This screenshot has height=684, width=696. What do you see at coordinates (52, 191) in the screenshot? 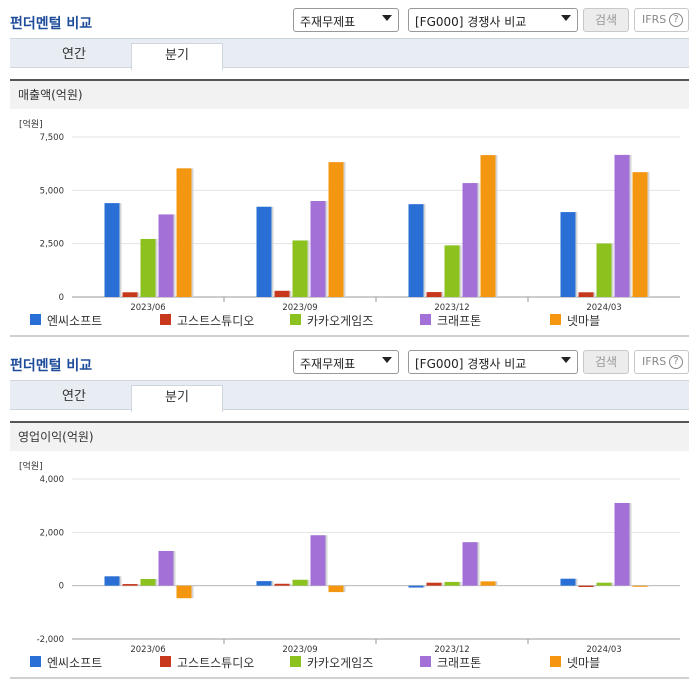
I see `y-tick-label: 5,000` at bounding box center [52, 191].